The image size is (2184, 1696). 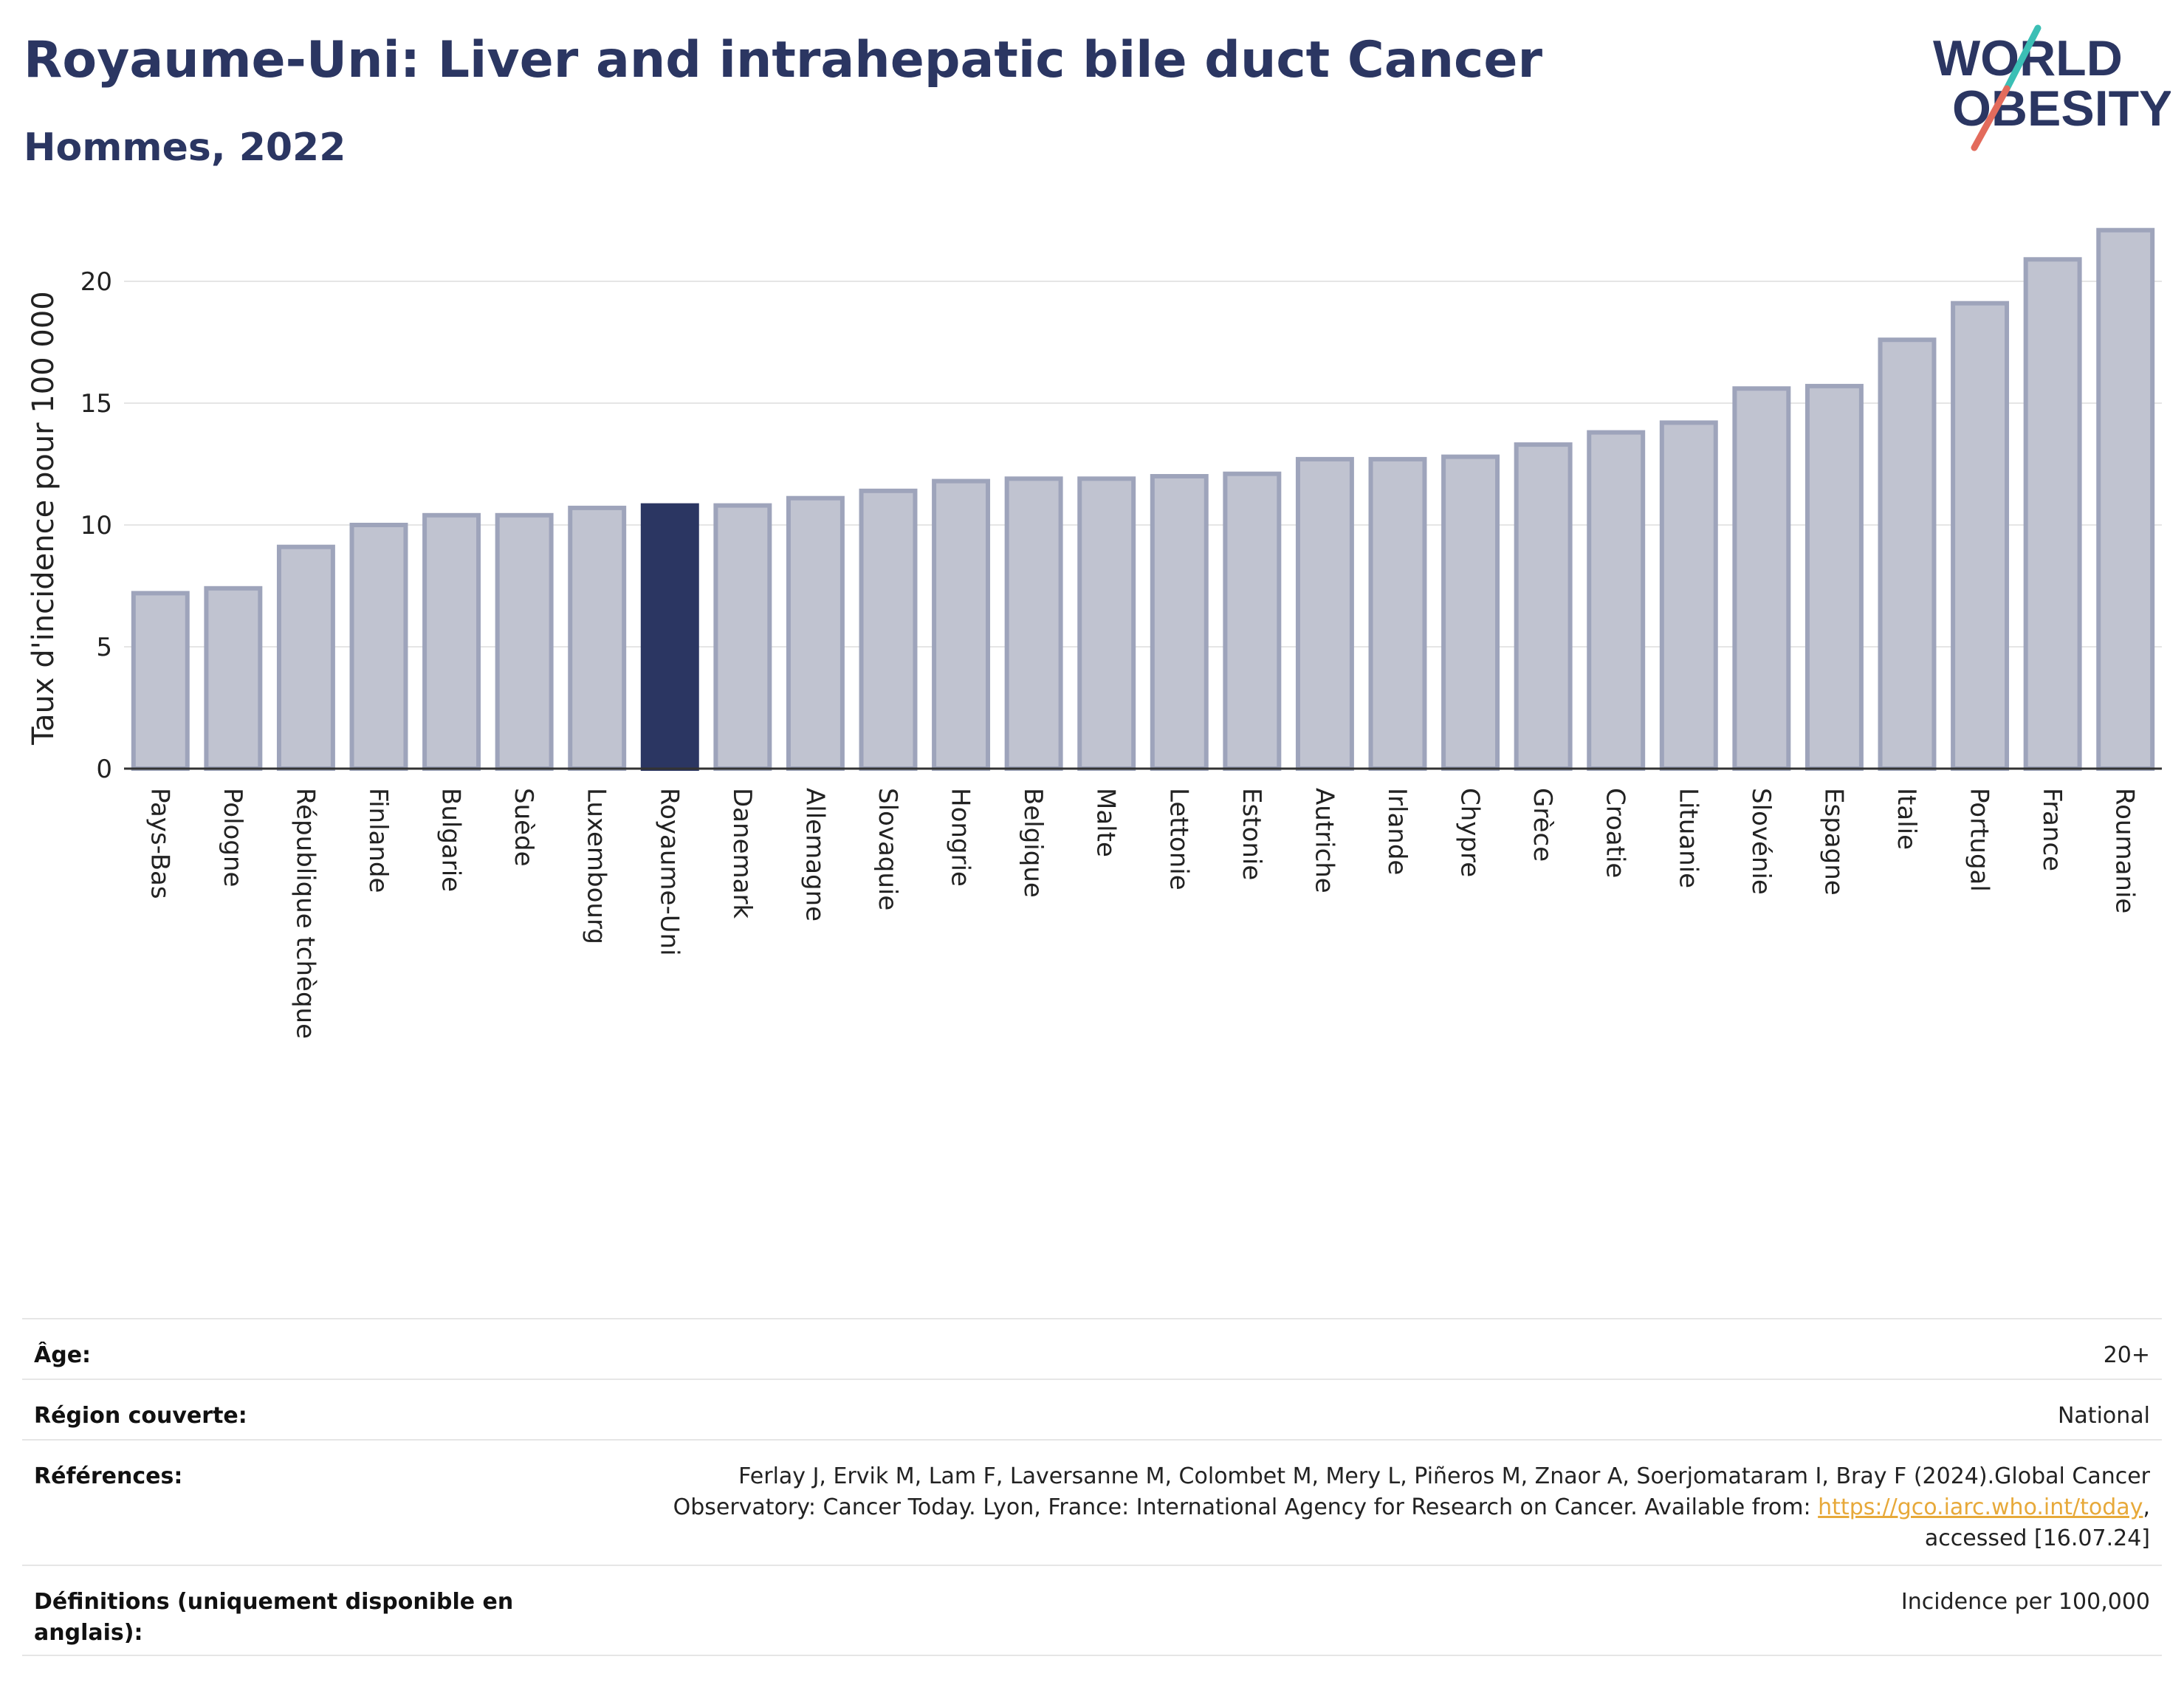 I want to click on region-label: Région couverte:, so click(x=140, y=1416).